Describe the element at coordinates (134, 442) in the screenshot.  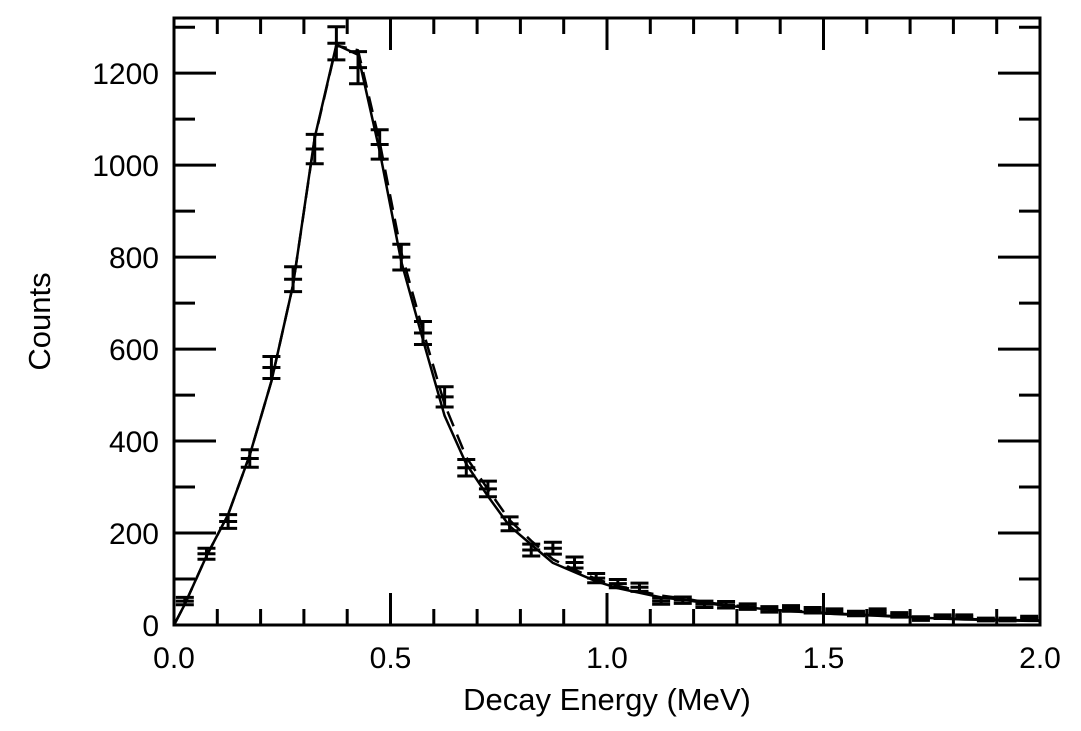
I see `y-tick-label: 400` at that location.